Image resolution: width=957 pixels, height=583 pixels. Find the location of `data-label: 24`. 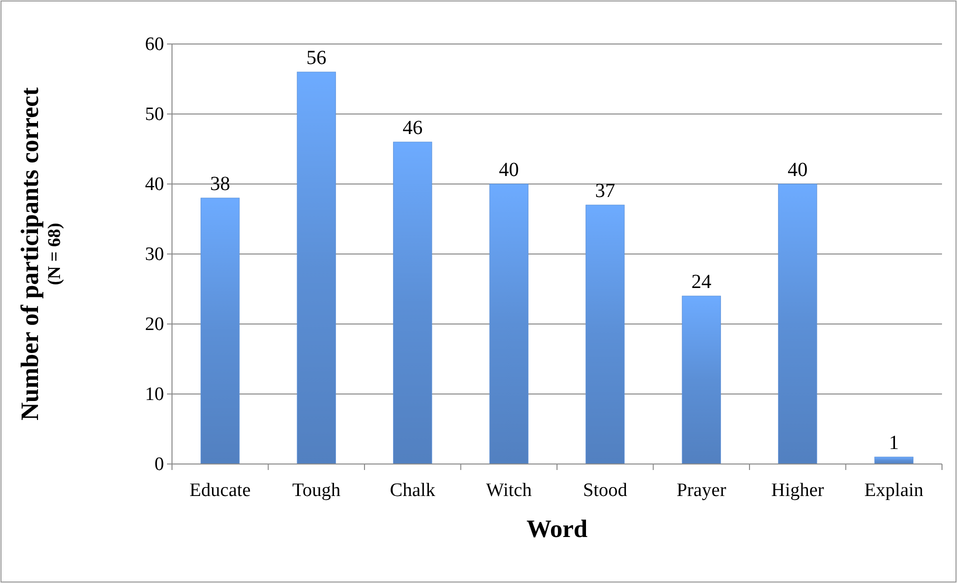

data-label: 24 is located at coordinates (701, 282).